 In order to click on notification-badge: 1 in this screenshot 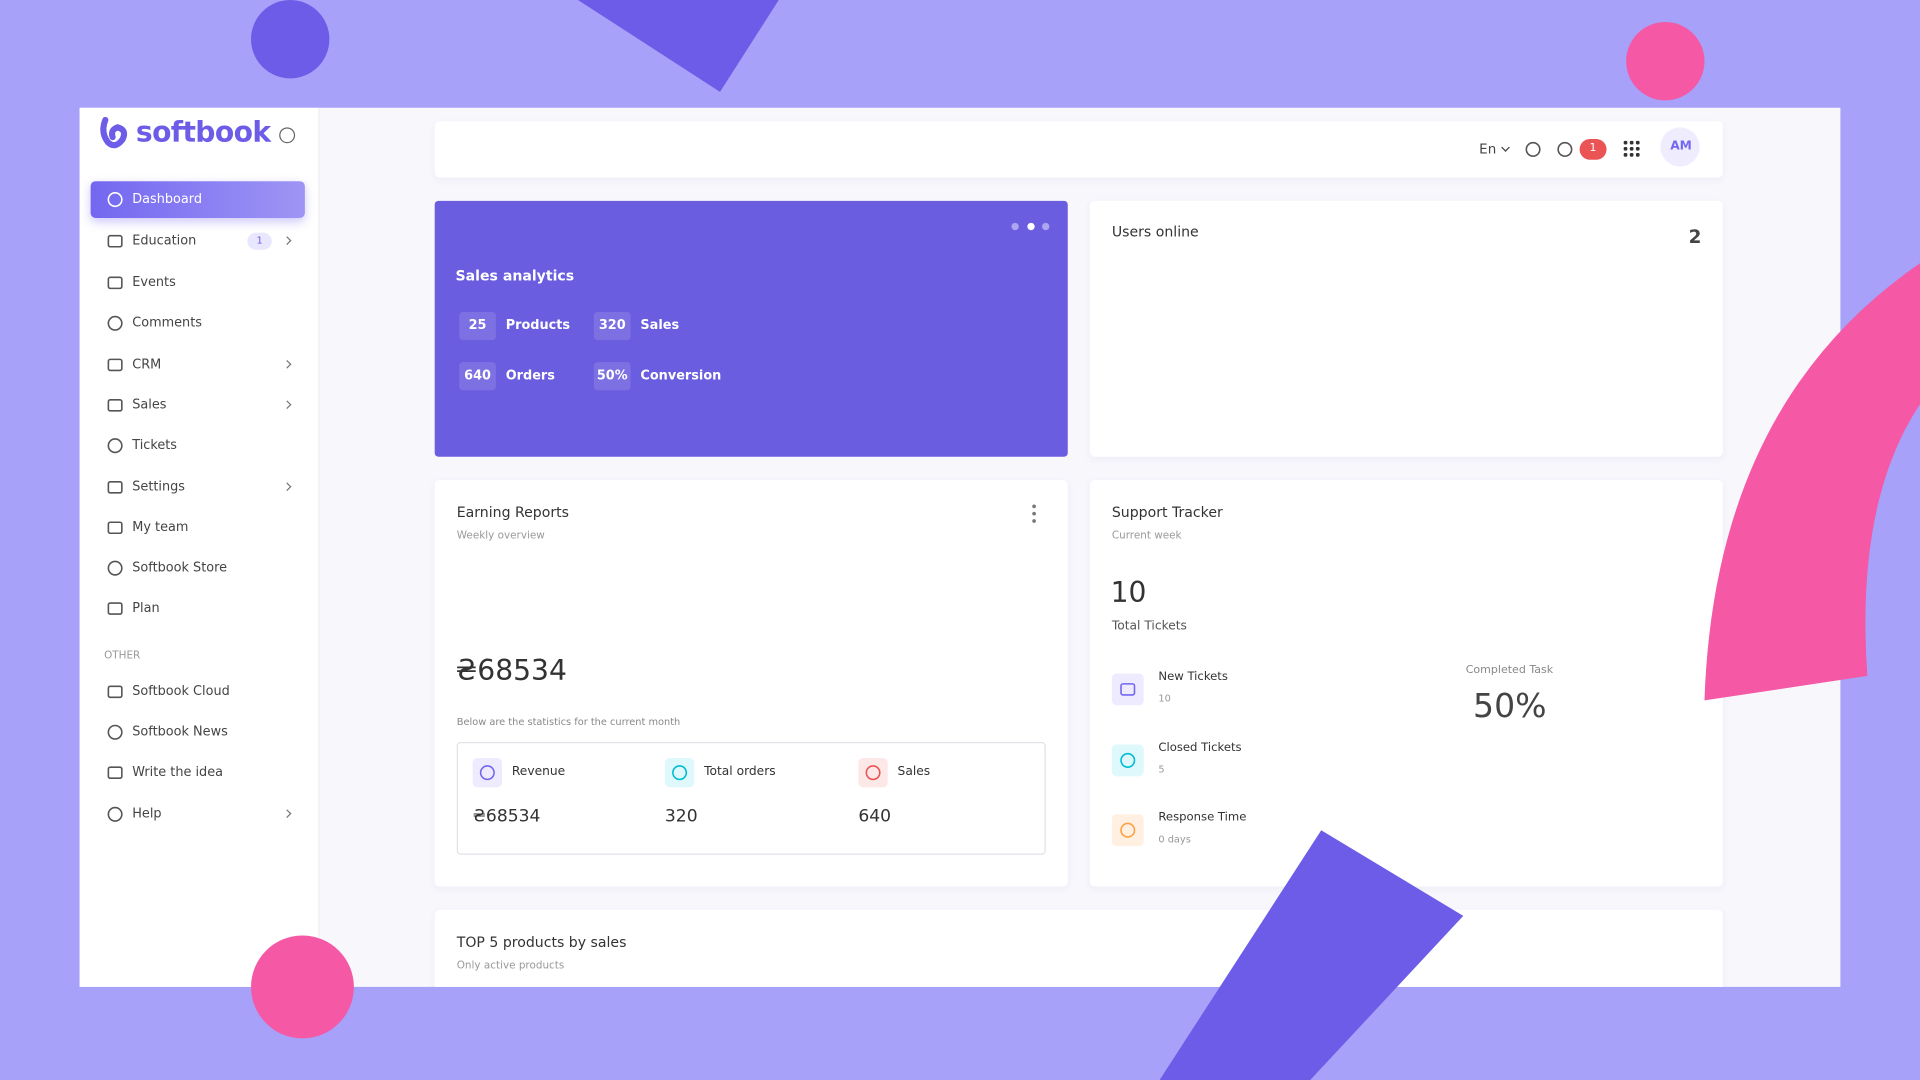, I will do `click(1593, 149)`.